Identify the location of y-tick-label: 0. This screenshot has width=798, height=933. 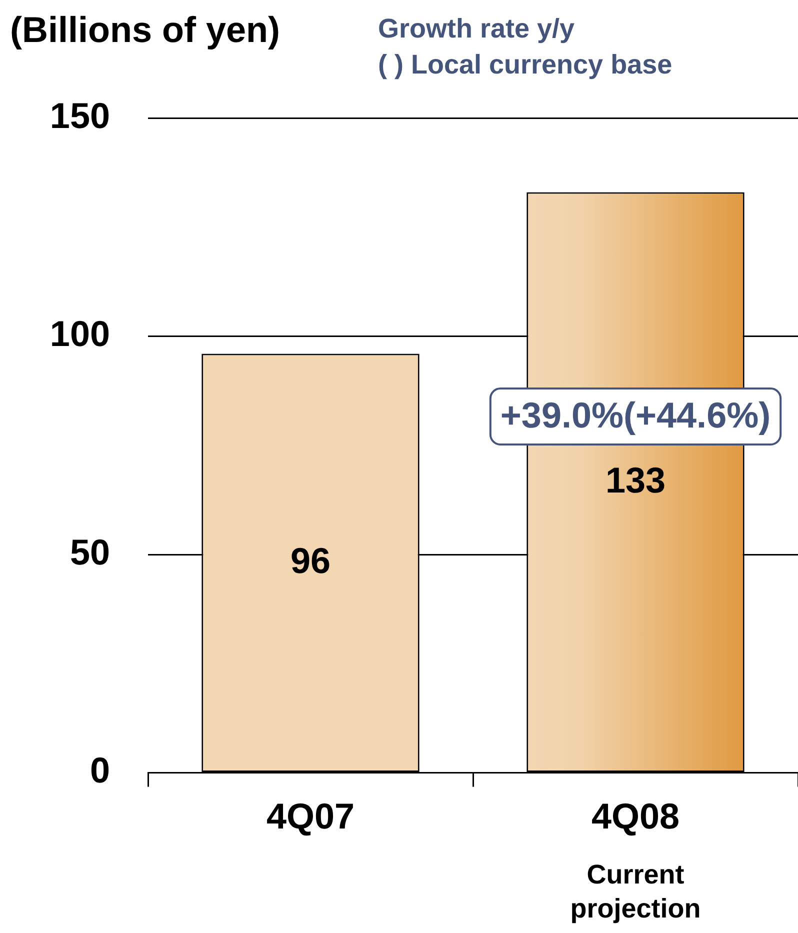
(100, 770).